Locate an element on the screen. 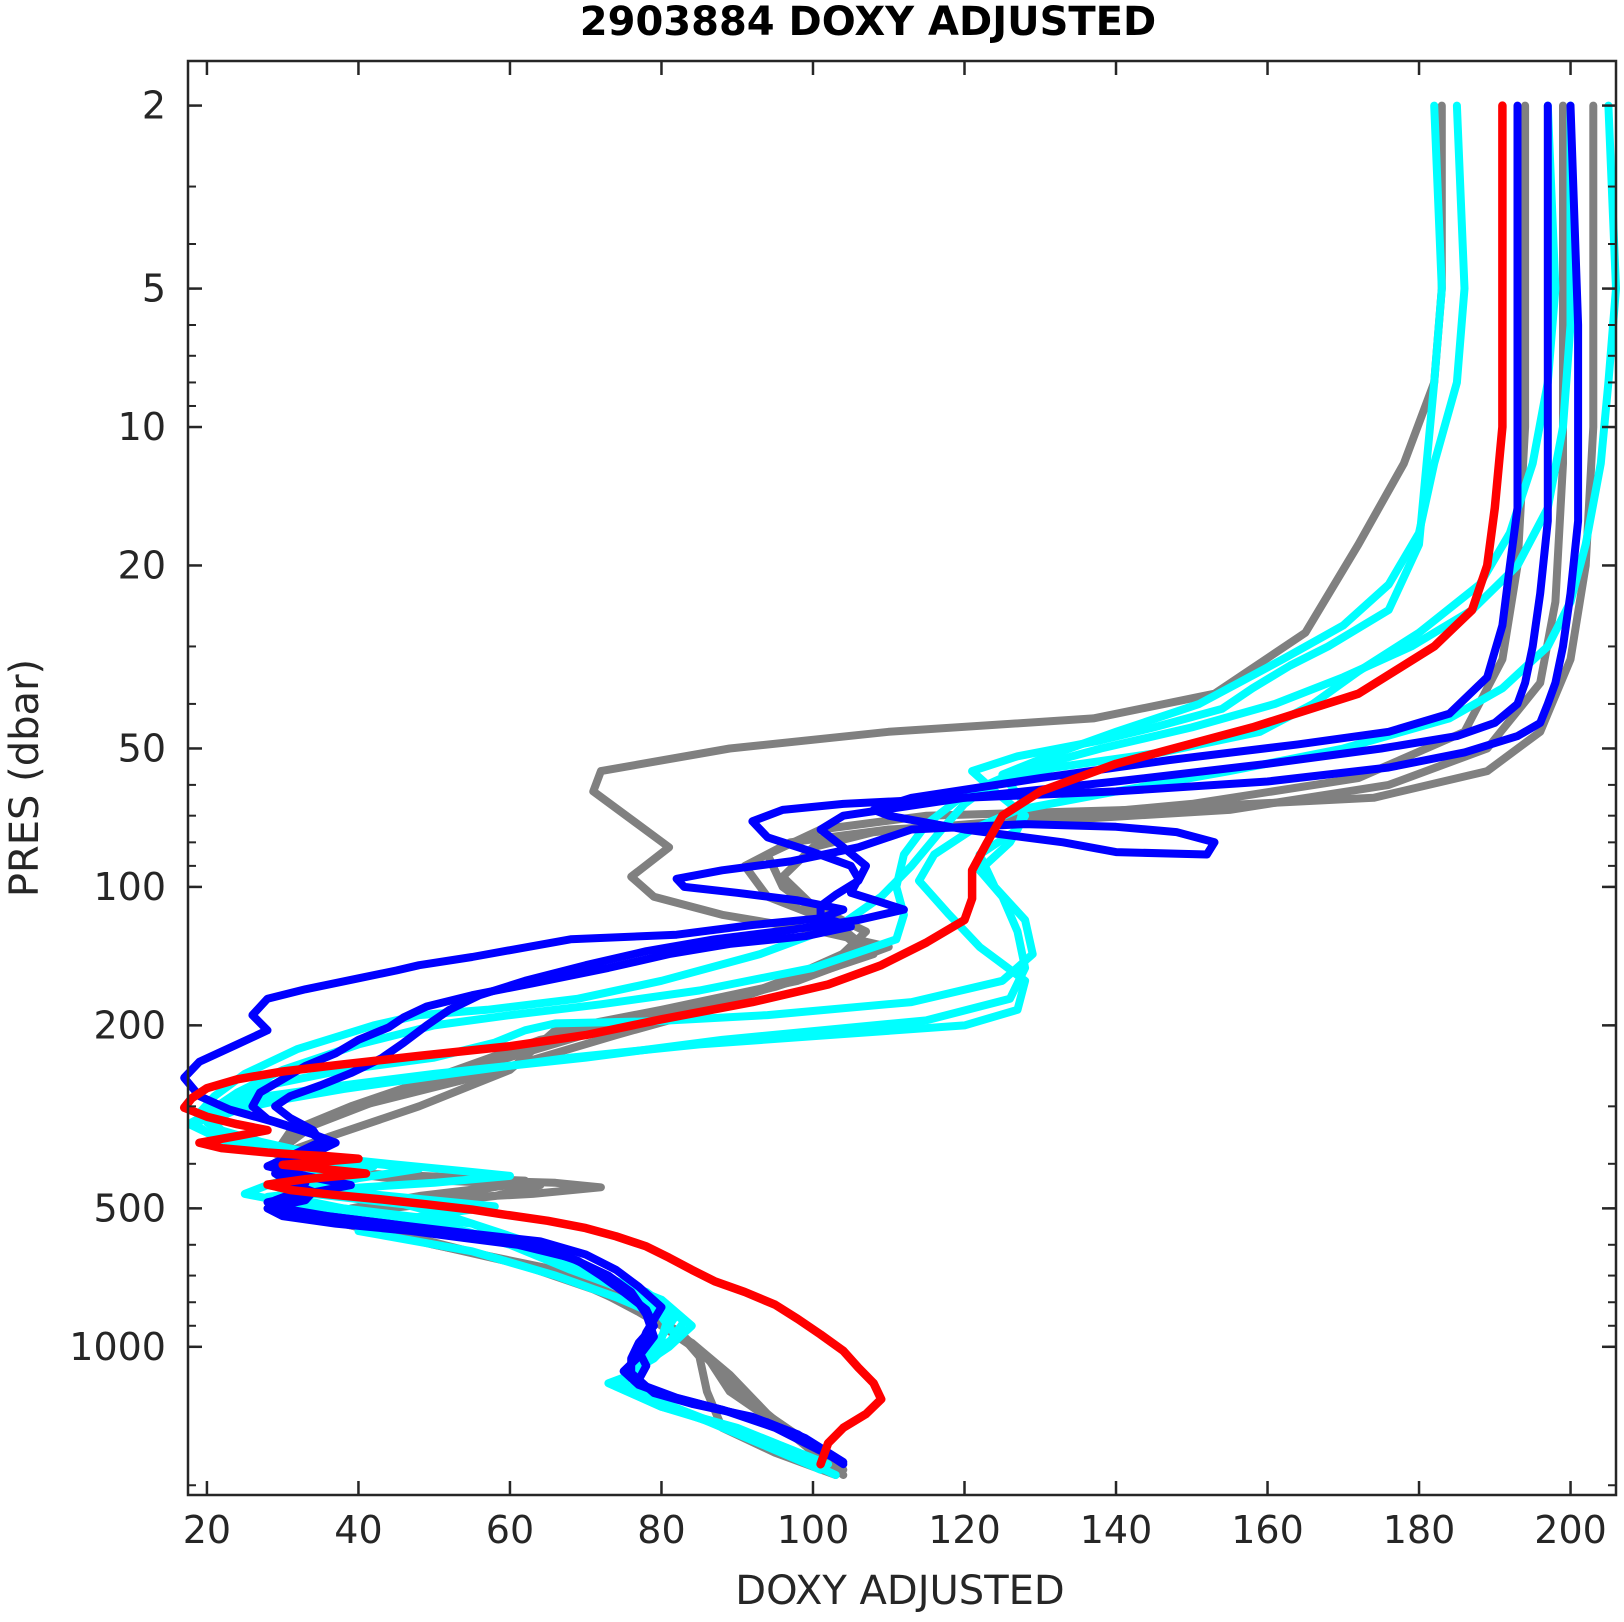  x-tick-label: 20 is located at coordinates (207, 1530).